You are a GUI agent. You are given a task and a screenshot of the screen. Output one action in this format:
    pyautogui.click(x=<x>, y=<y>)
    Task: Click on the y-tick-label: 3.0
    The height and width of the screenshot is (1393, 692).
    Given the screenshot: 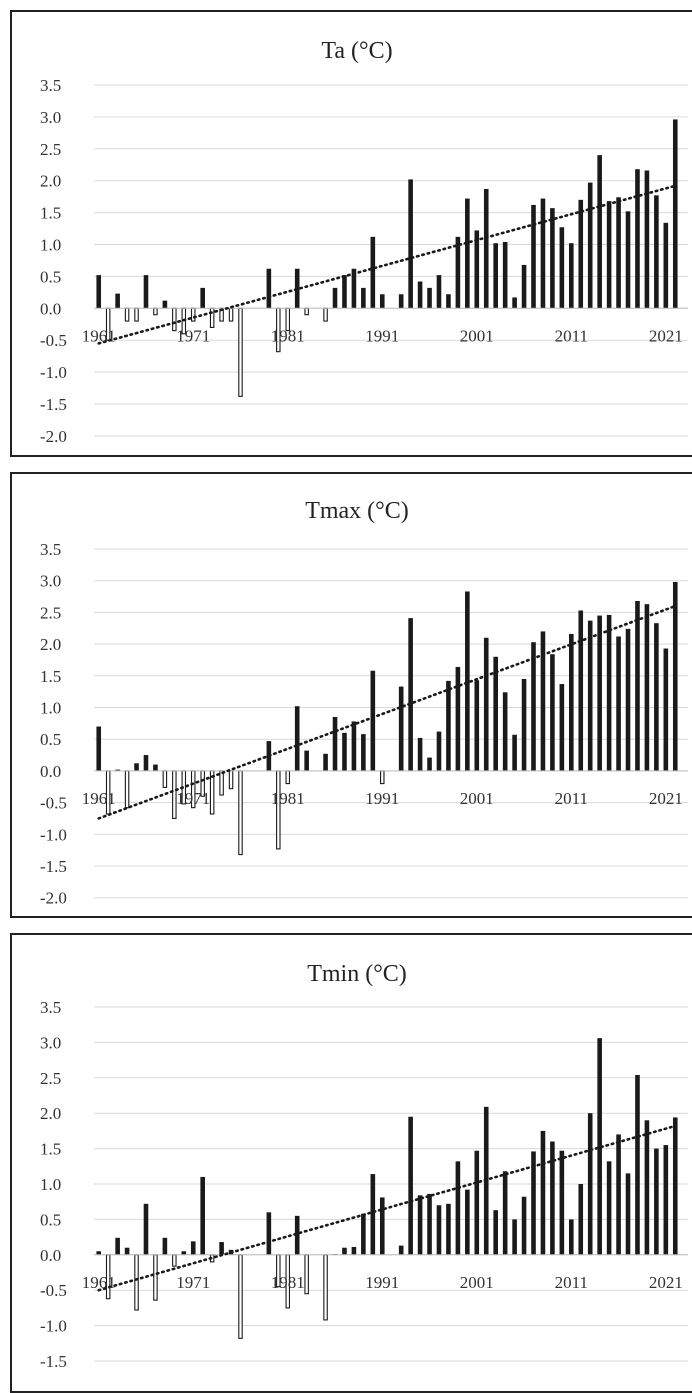 What is the action you would take?
    pyautogui.click(x=50, y=581)
    